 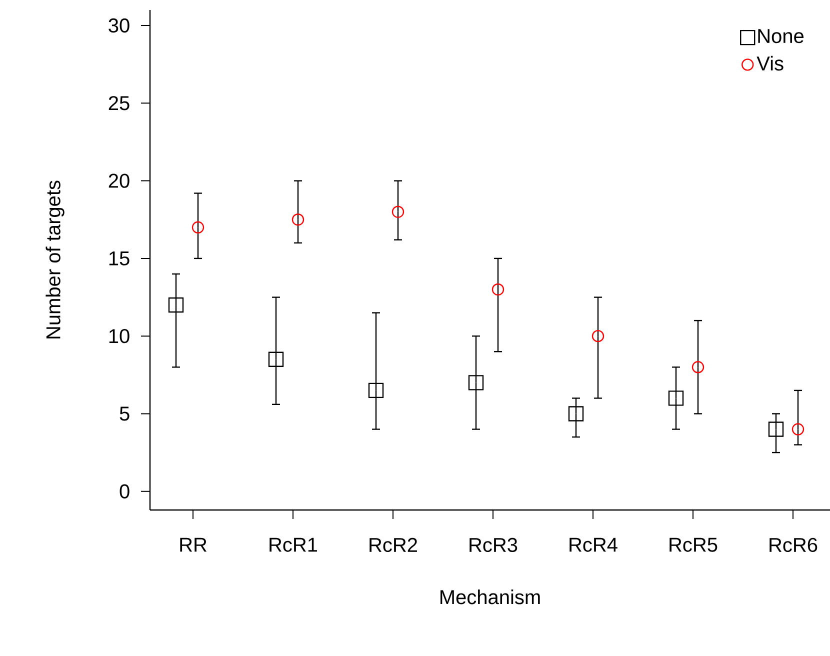 I want to click on y-tick-label: 10, so click(x=119, y=336).